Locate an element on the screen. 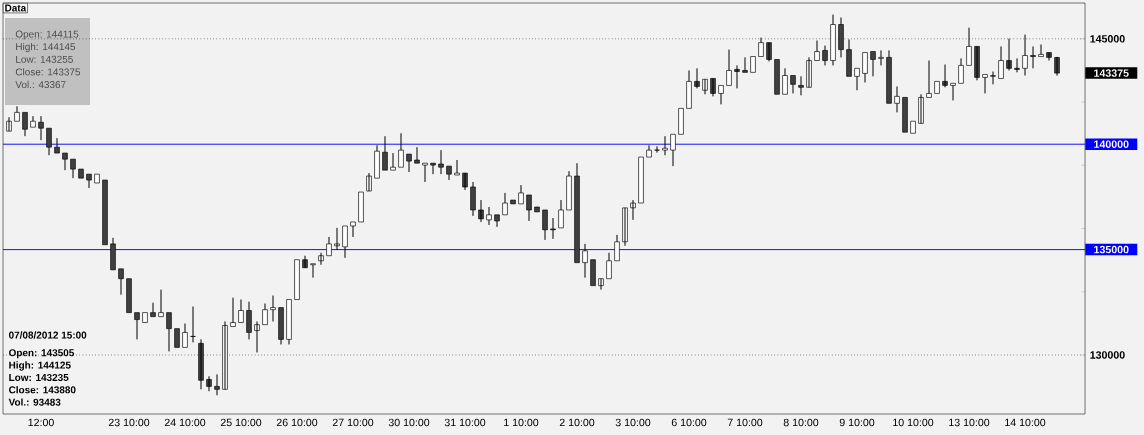 The height and width of the screenshot is (435, 1144). x-tick-label: 7 10:00 is located at coordinates (745, 422).